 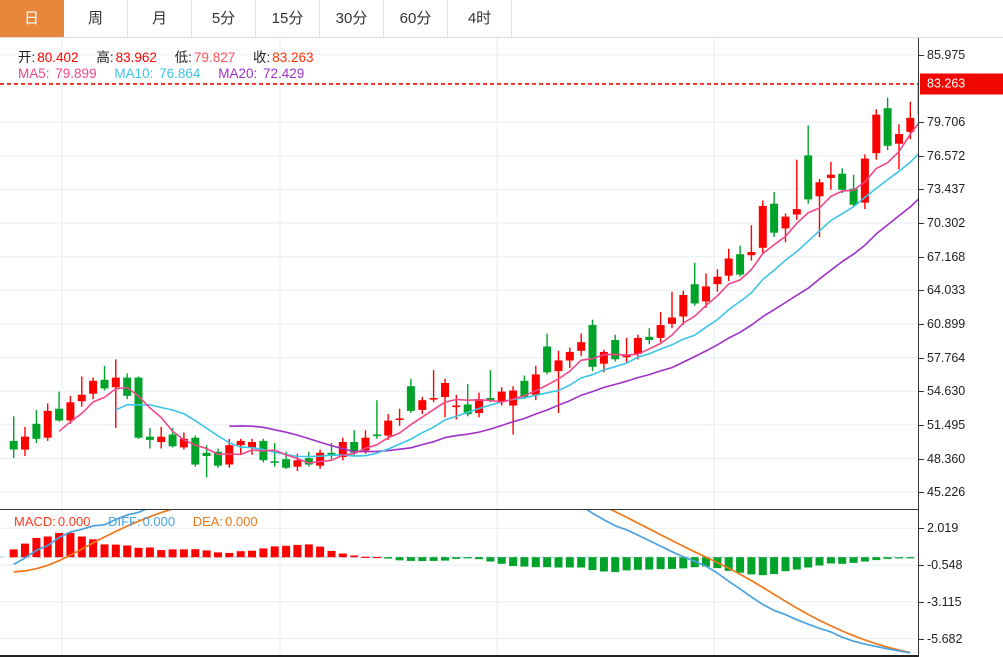 What do you see at coordinates (32, 18) in the screenshot?
I see `tab-0: 日` at bounding box center [32, 18].